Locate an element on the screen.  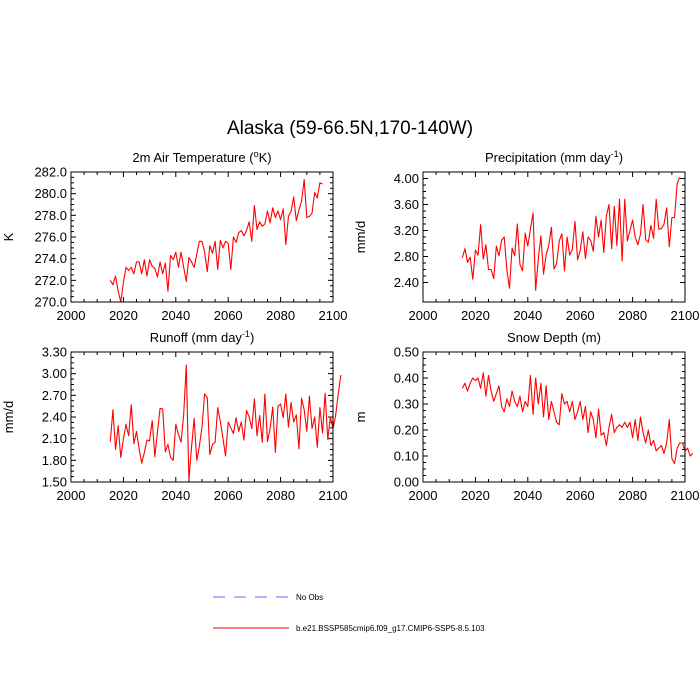
y-tick-label: 3.60 is located at coordinates (406, 204).